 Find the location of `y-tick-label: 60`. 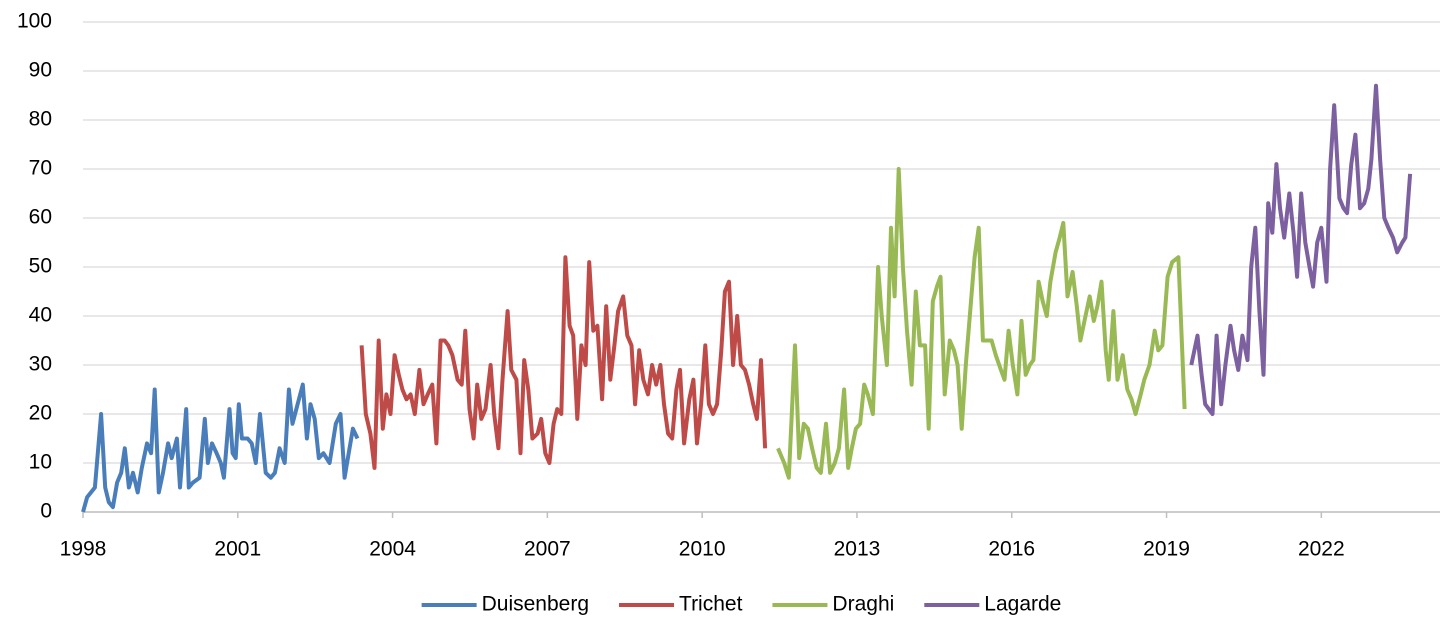

y-tick-label: 60 is located at coordinates (40, 217).